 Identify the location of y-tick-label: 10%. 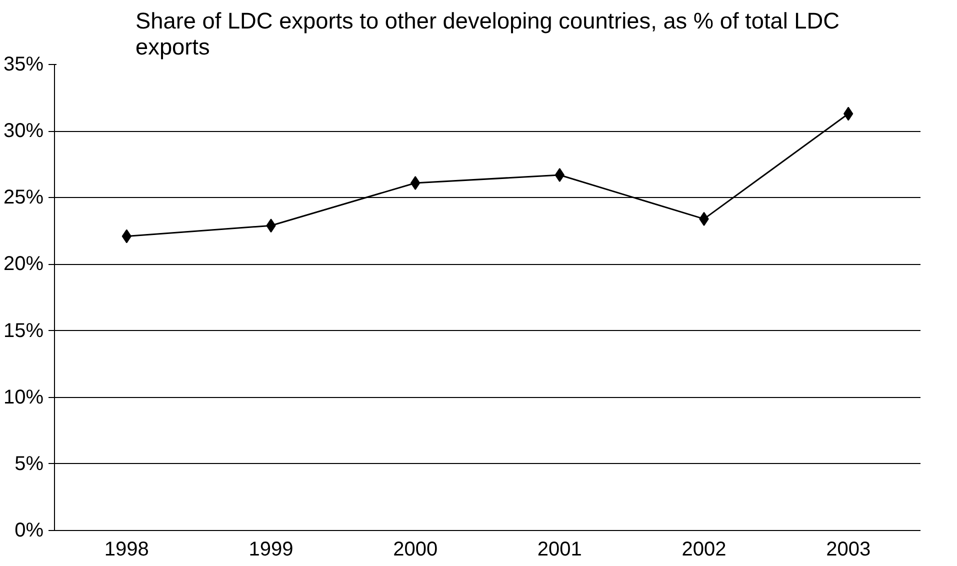
(23, 397).